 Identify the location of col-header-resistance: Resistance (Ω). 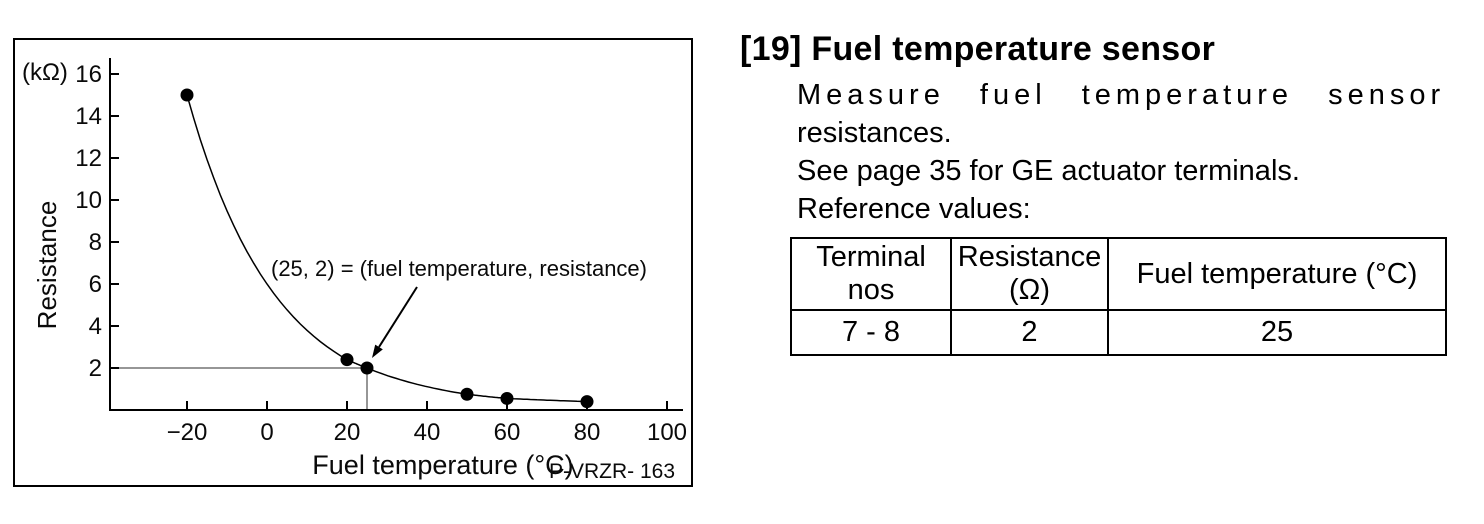
(1029, 274).